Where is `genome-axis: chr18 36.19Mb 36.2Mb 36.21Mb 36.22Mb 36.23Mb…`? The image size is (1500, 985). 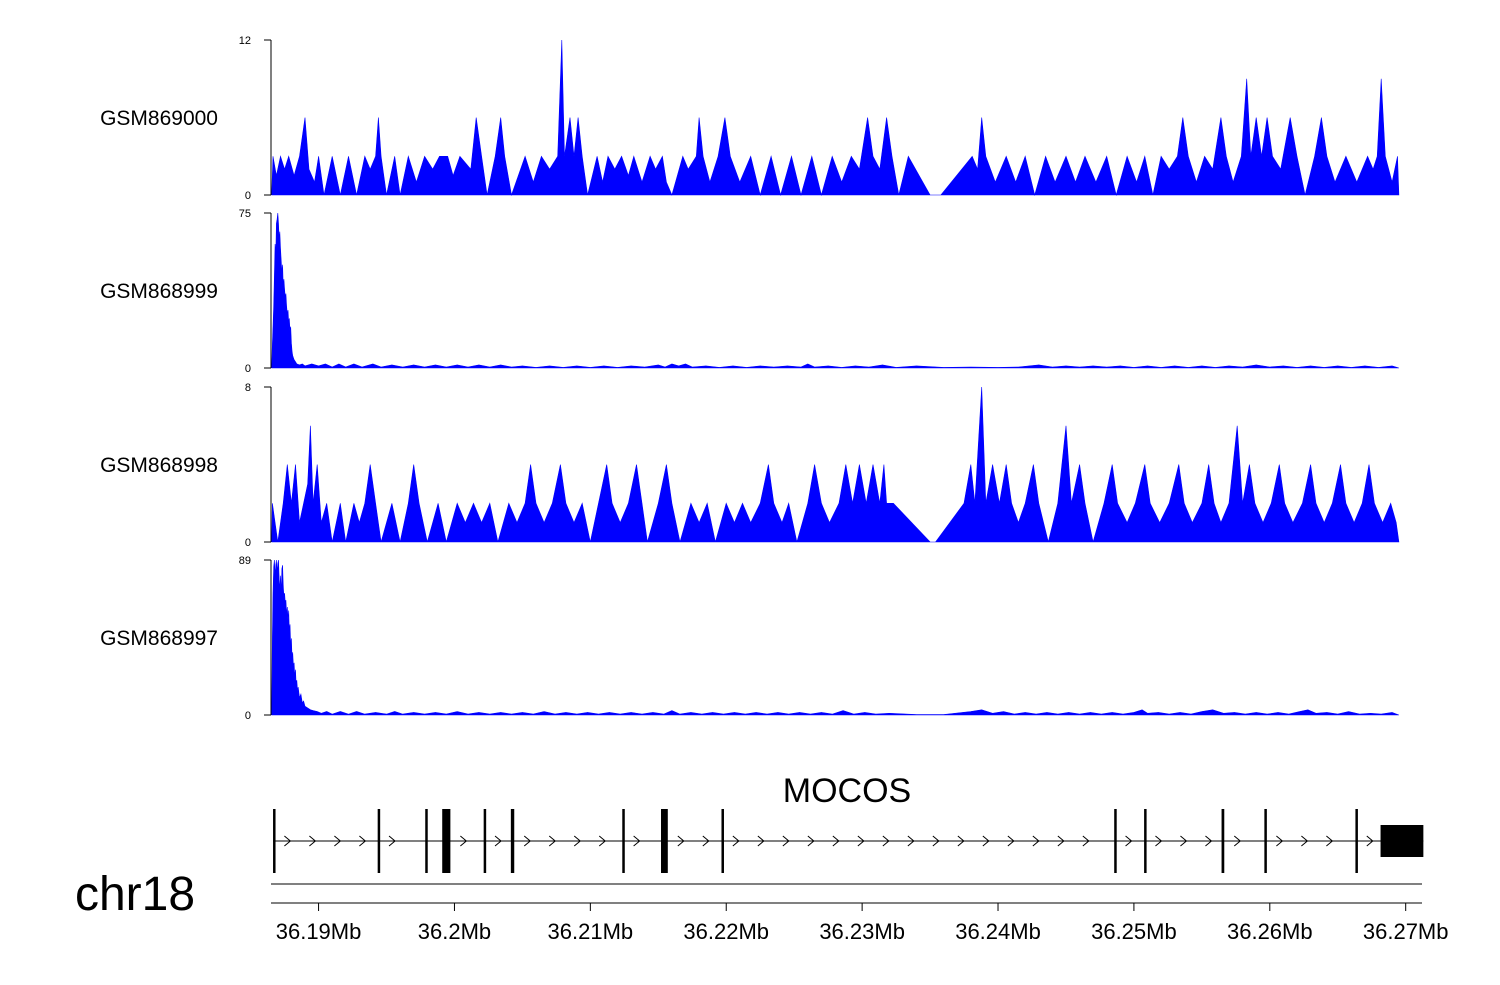
genome-axis: chr18 36.19Mb 36.2Mb 36.21Mb 36.22Mb 36.23Mb… is located at coordinates (762, 906).